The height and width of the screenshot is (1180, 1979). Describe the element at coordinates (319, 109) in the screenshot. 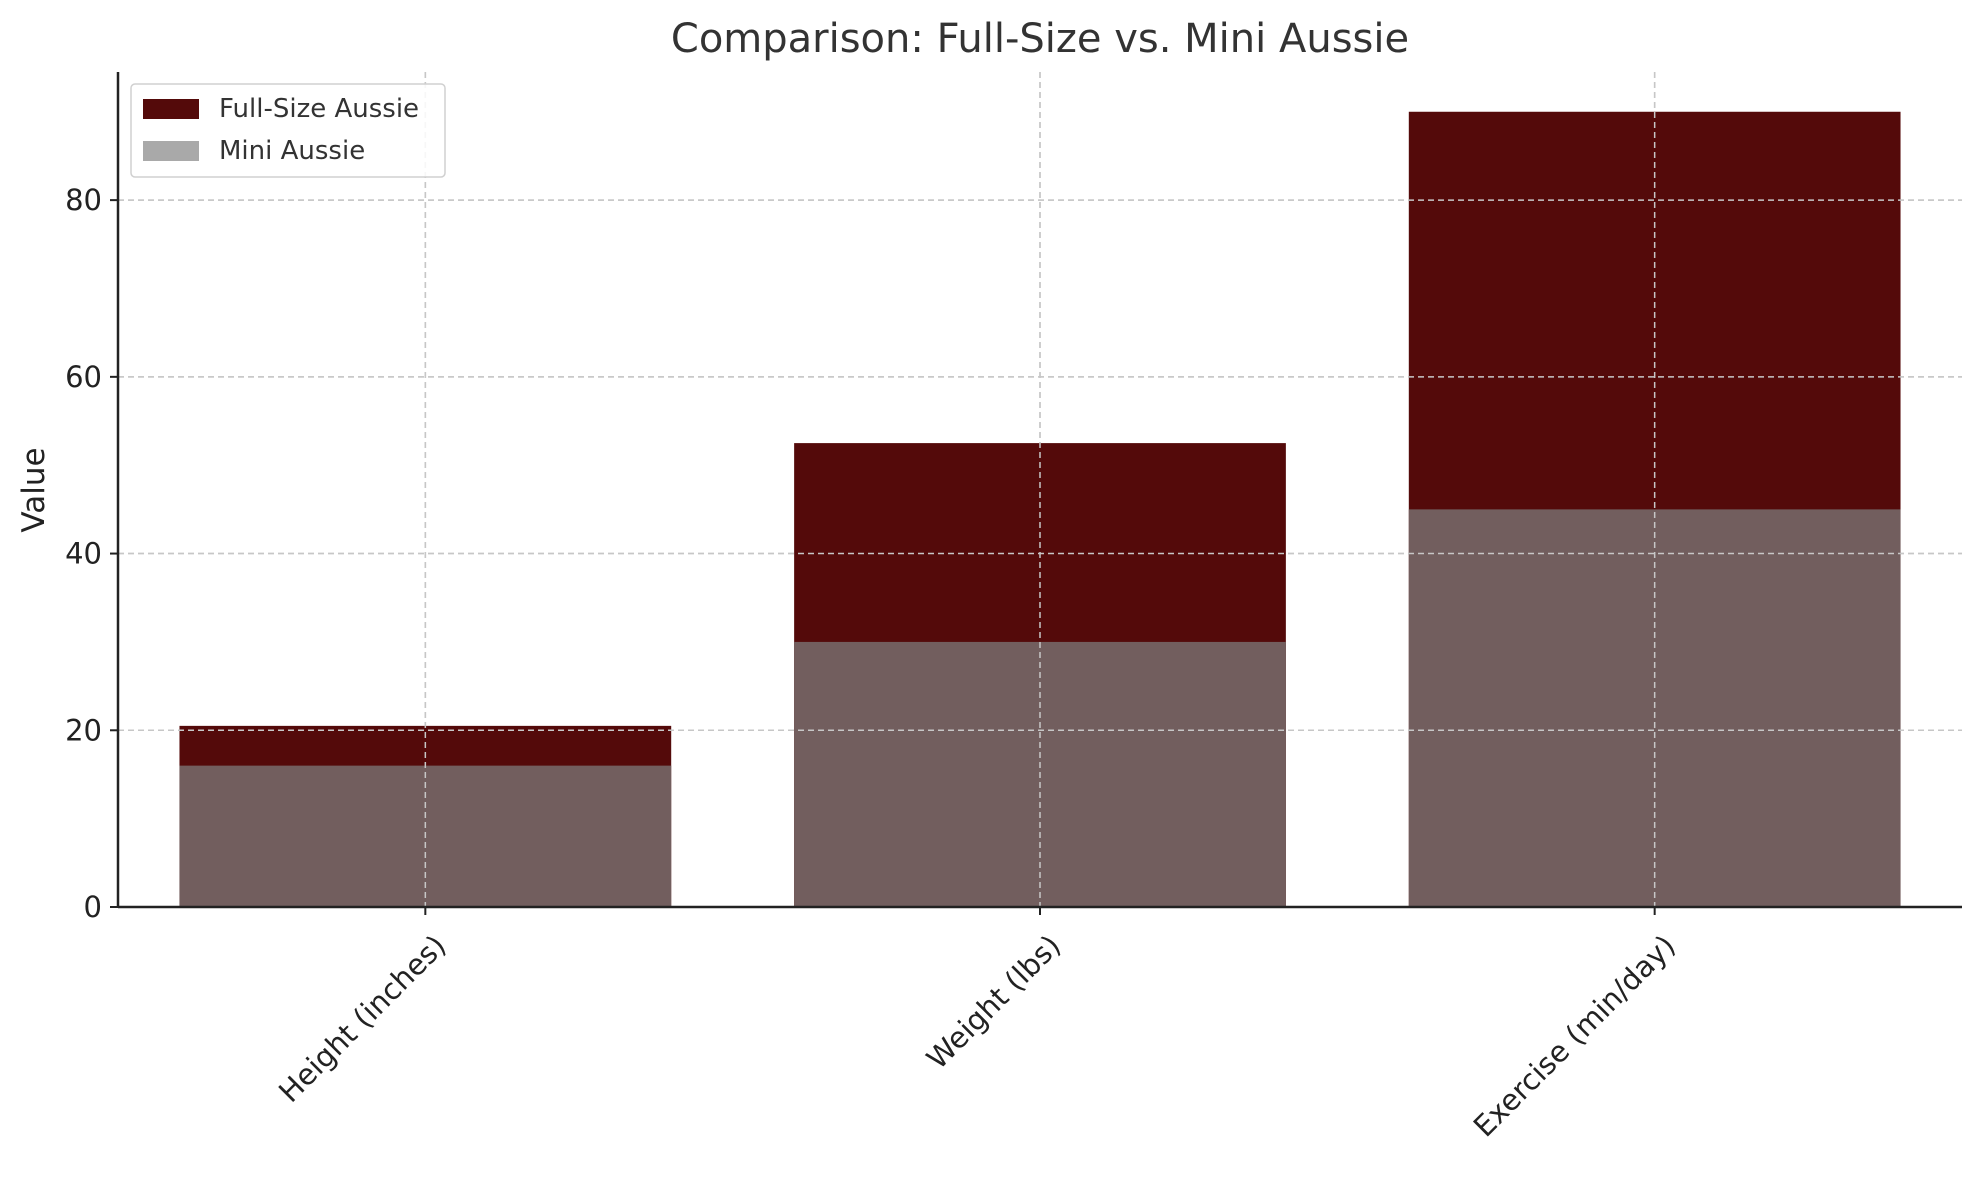

I see `legend-label: Full-Size Aussie` at that location.